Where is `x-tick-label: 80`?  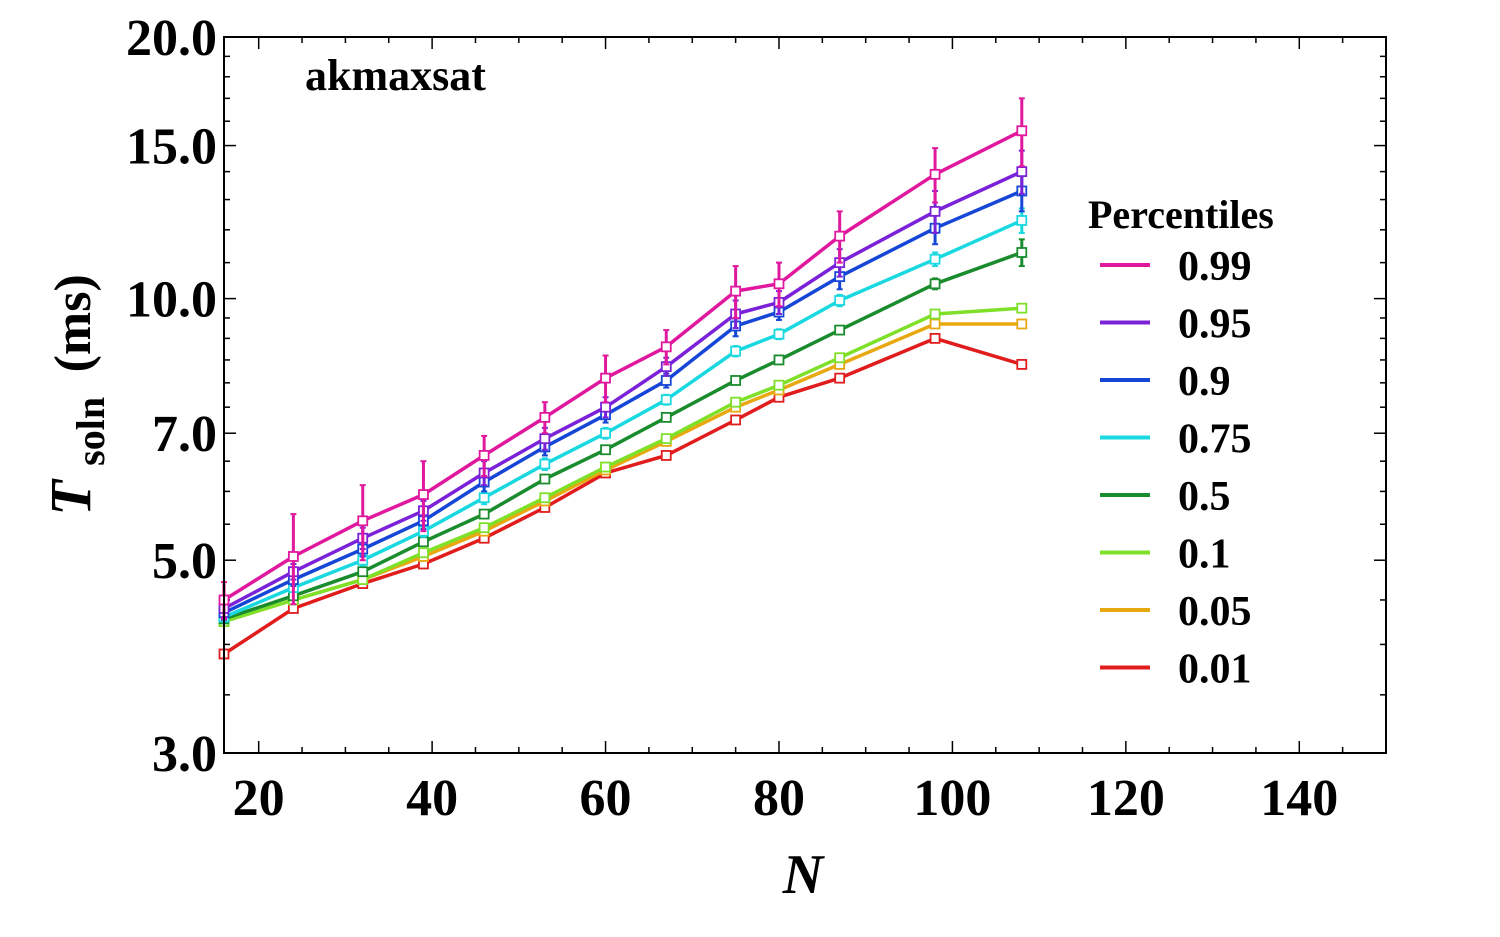 x-tick-label: 80 is located at coordinates (779, 798).